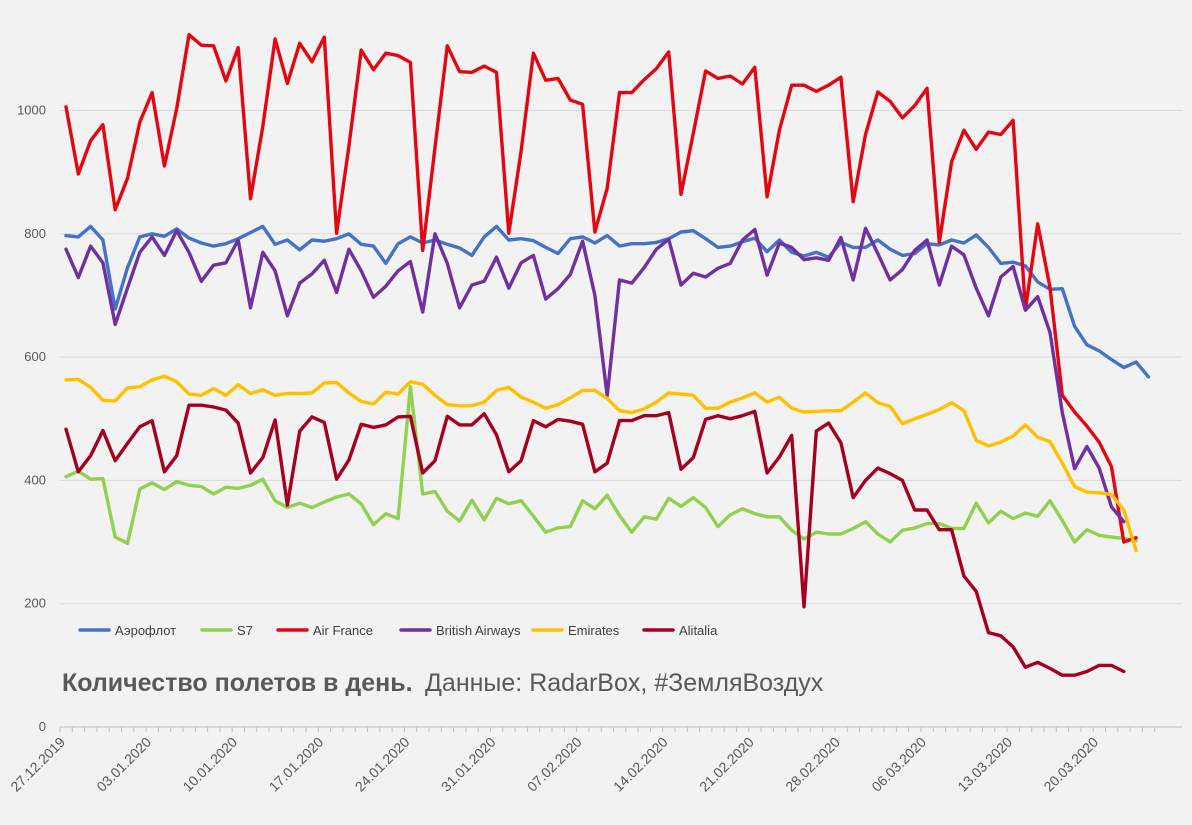 The image size is (1192, 825). Describe the element at coordinates (31, 110) in the screenshot. I see `y-tick-label: 1000` at that location.